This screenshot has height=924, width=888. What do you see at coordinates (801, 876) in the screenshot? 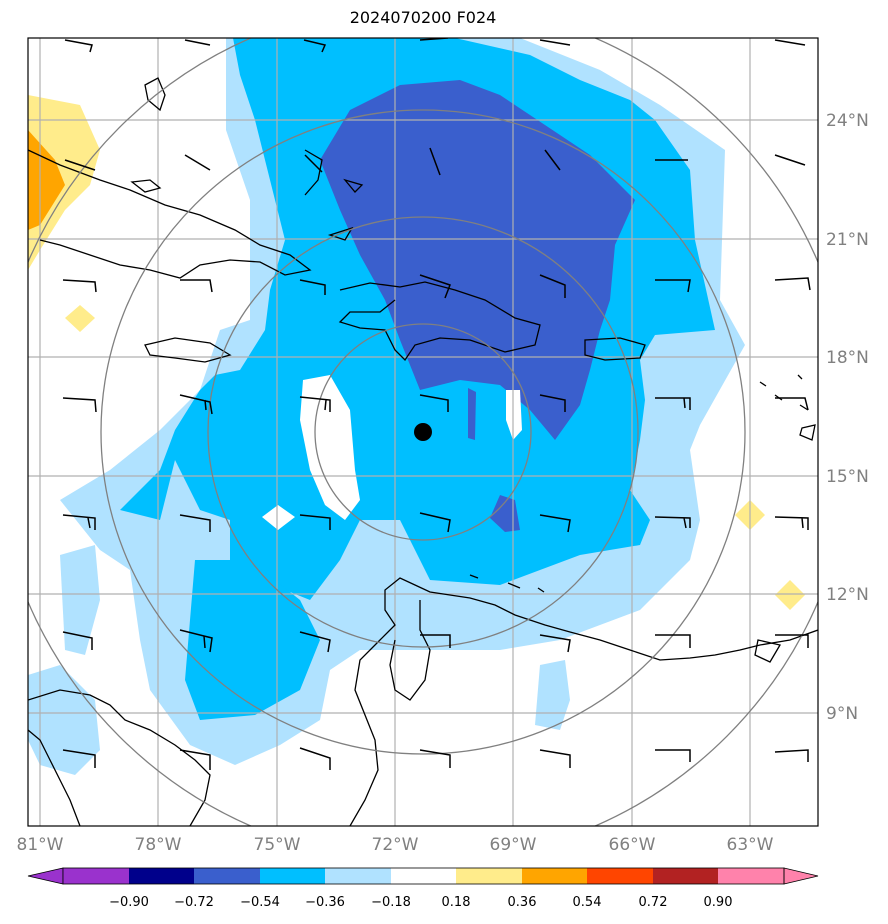
I see `colorbar-extend-high` at bounding box center [801, 876].